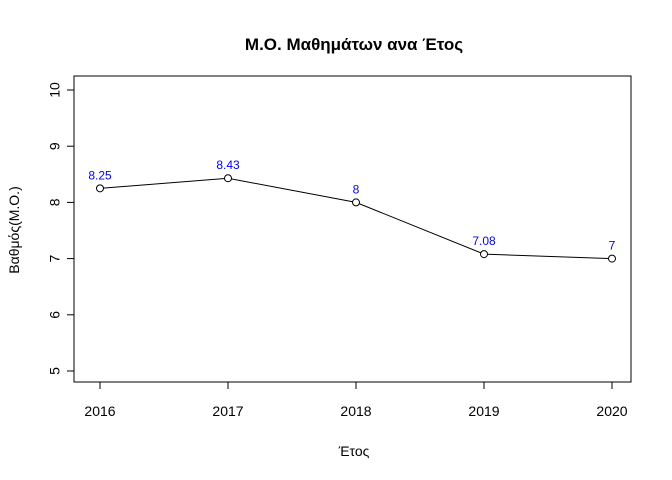 The height and width of the screenshot is (480, 672). I want to click on data-label: 8.43, so click(228, 165).